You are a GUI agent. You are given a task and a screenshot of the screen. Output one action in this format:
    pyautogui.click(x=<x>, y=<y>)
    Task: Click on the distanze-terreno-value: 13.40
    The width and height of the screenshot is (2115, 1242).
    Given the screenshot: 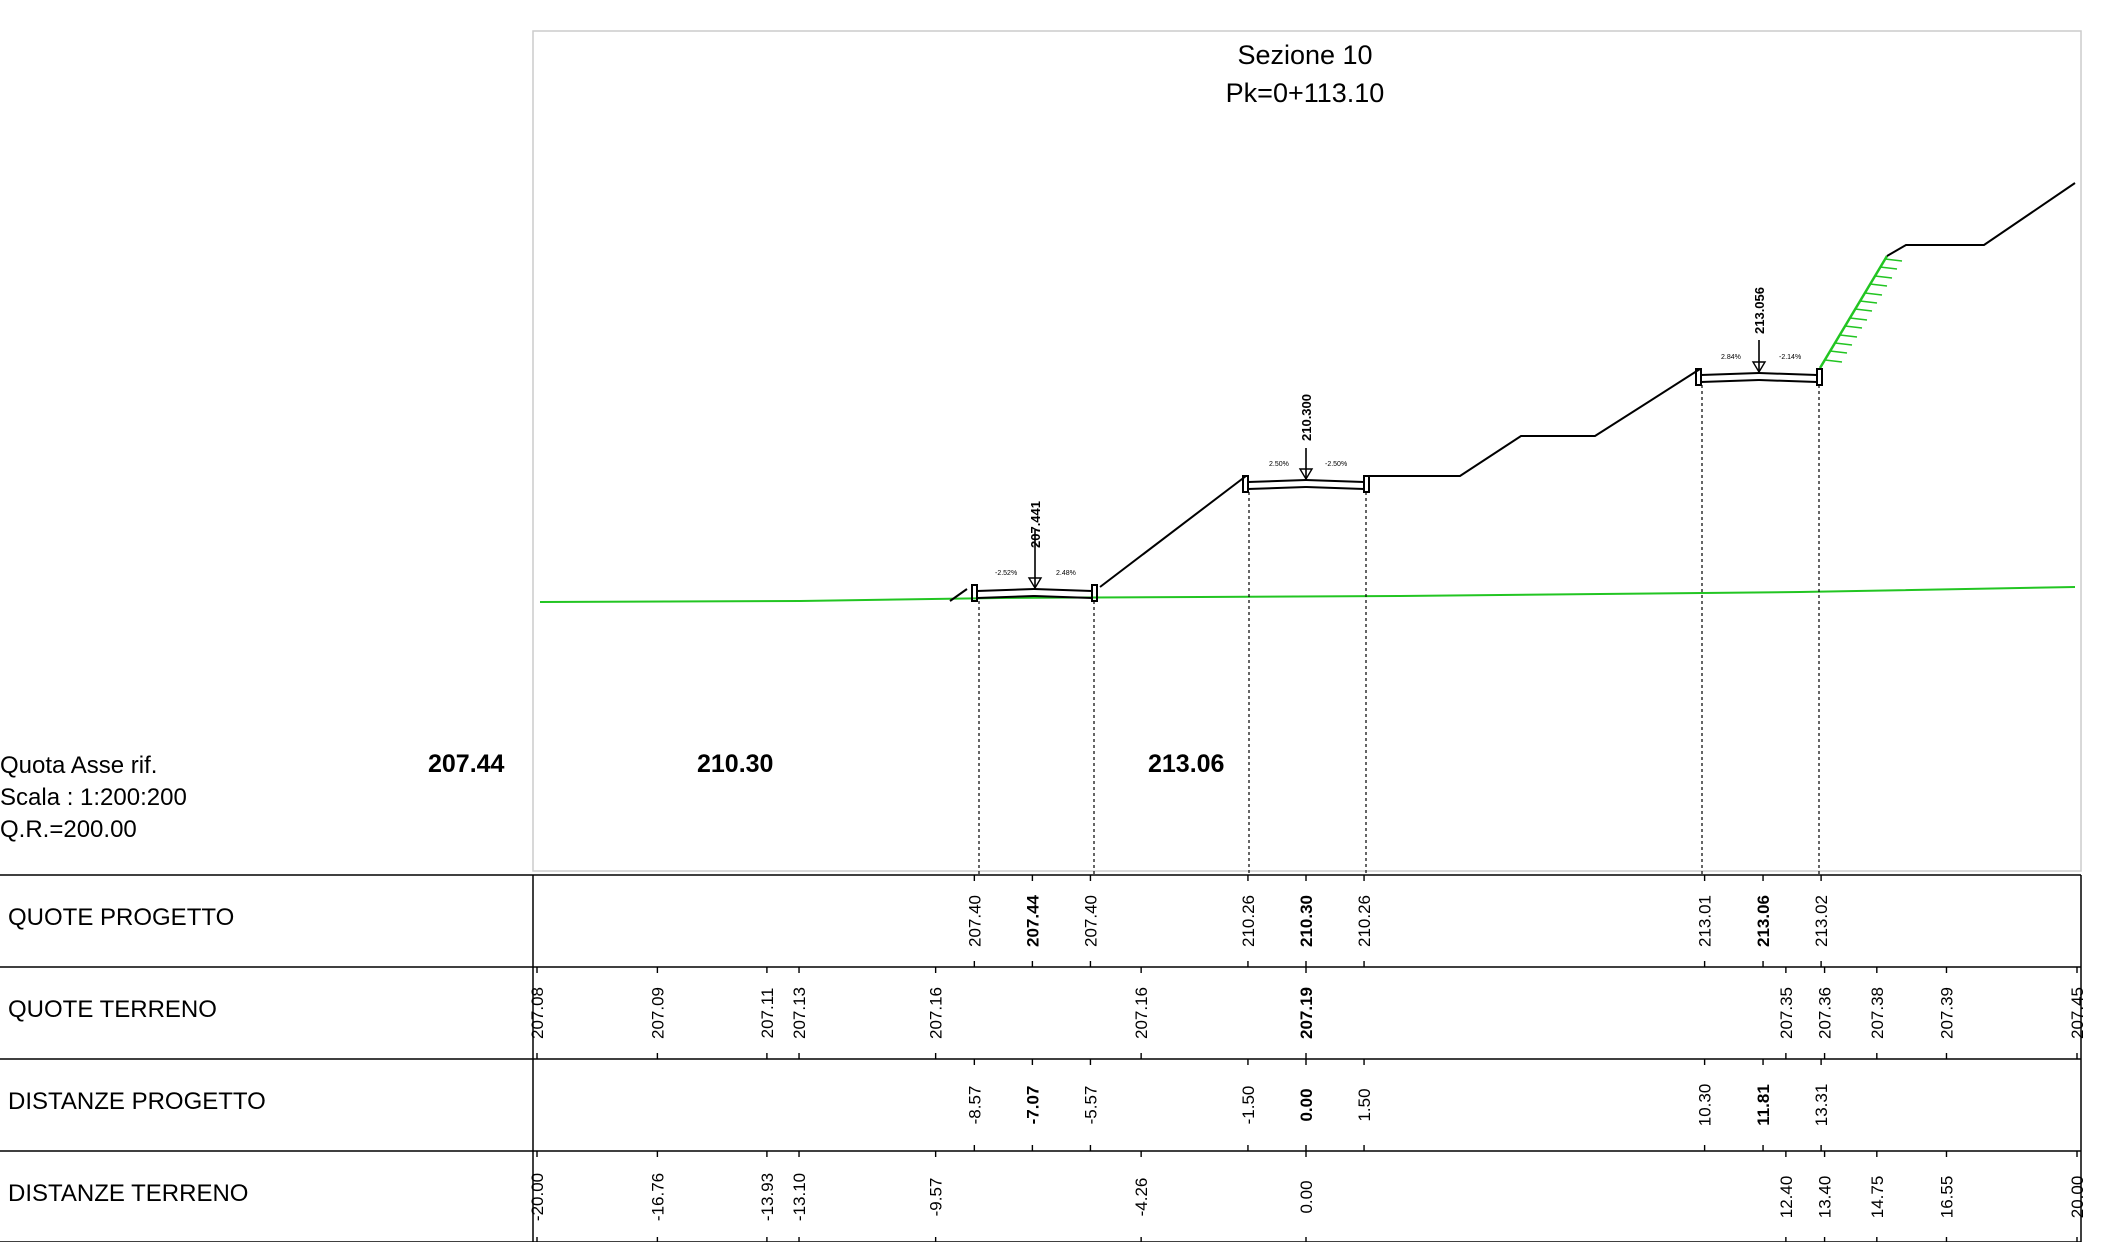 What is the action you would take?
    pyautogui.click(x=1825, y=1197)
    